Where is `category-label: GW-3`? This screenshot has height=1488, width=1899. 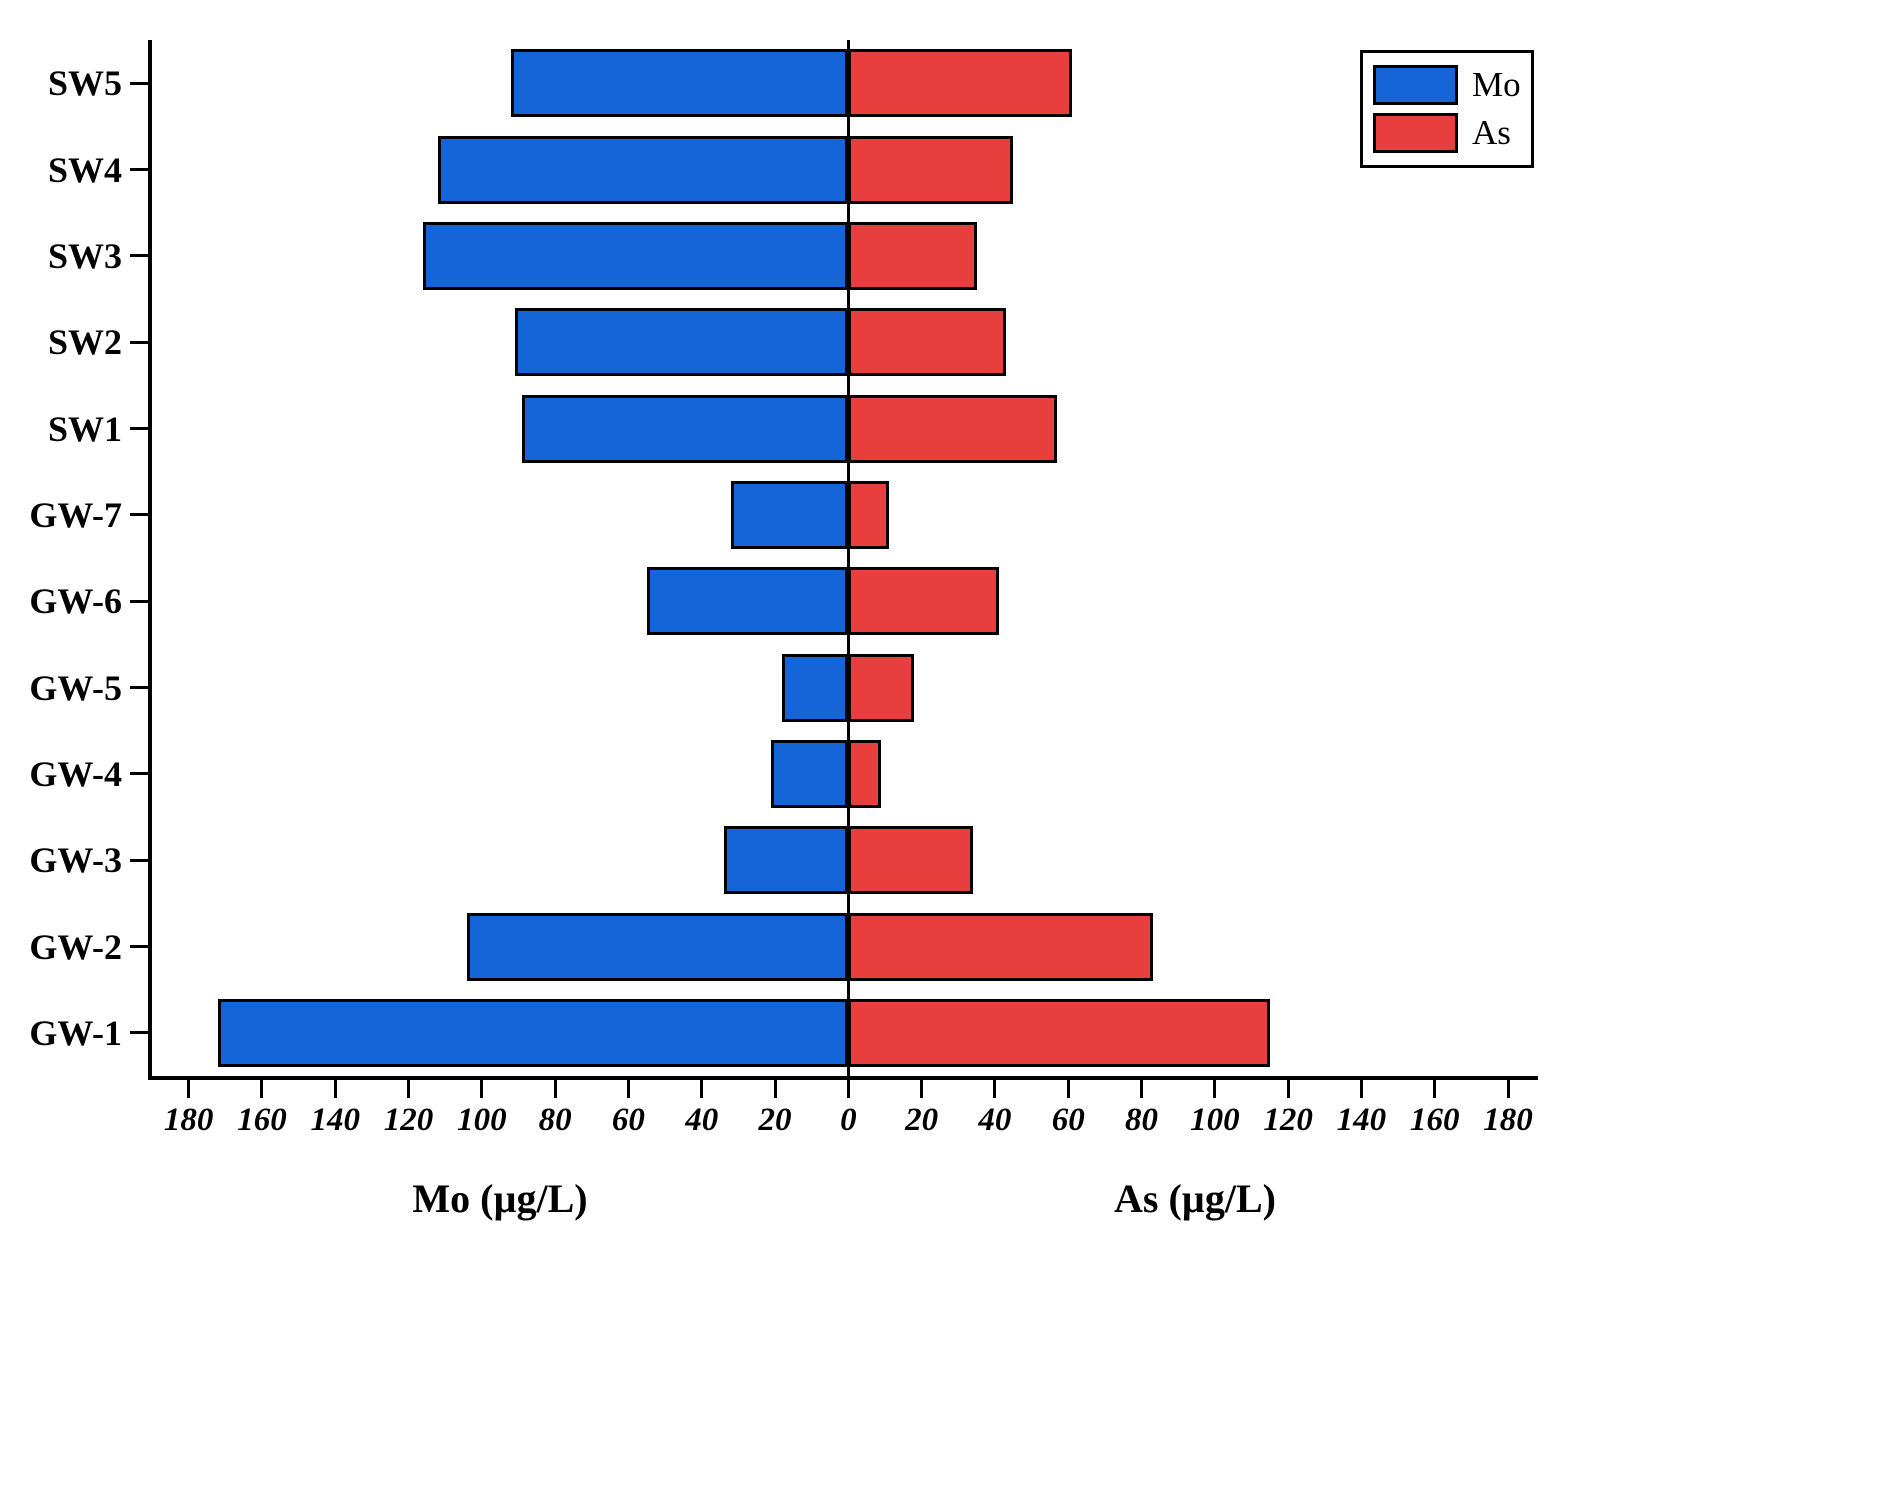 category-label: GW-3 is located at coordinates (75, 860).